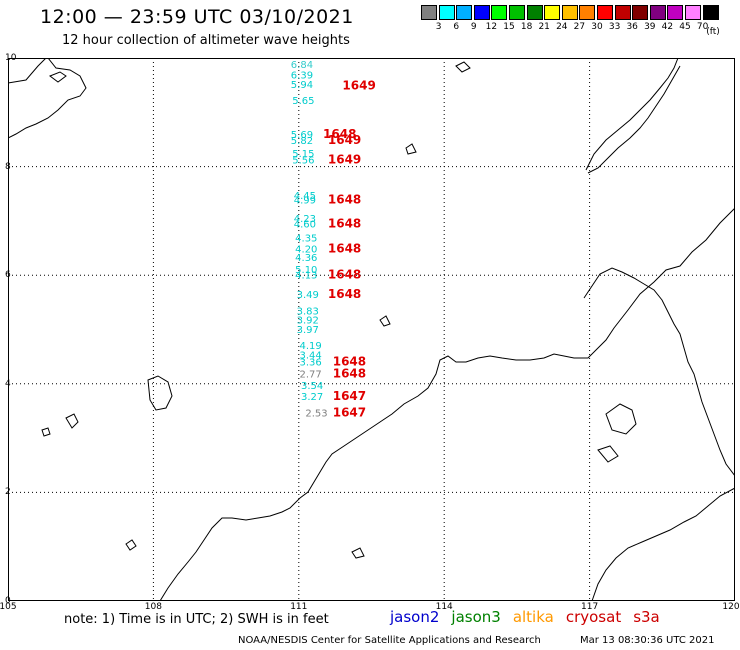 The image size is (740, 650). Describe the element at coordinates (614, 27) in the screenshot. I see `color-scale-tick: 33` at that location.